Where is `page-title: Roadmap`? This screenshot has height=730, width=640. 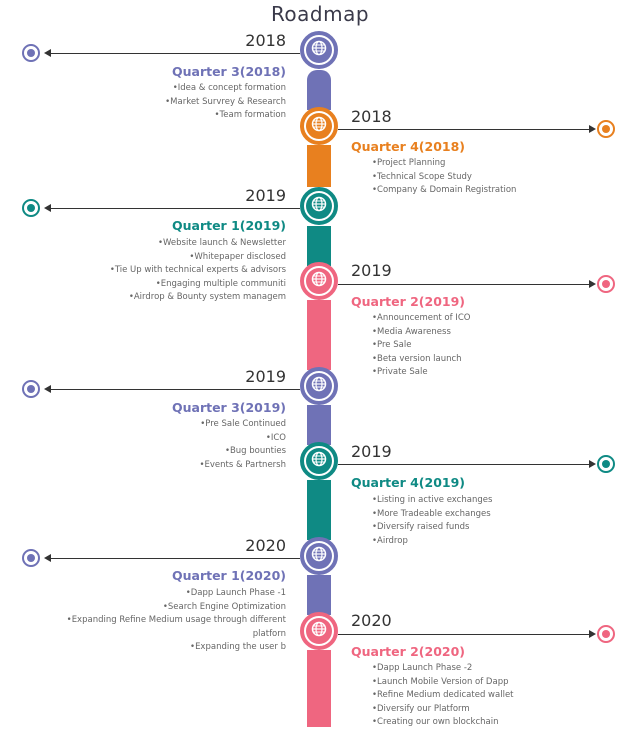
page-title: Roadmap is located at coordinates (320, 14).